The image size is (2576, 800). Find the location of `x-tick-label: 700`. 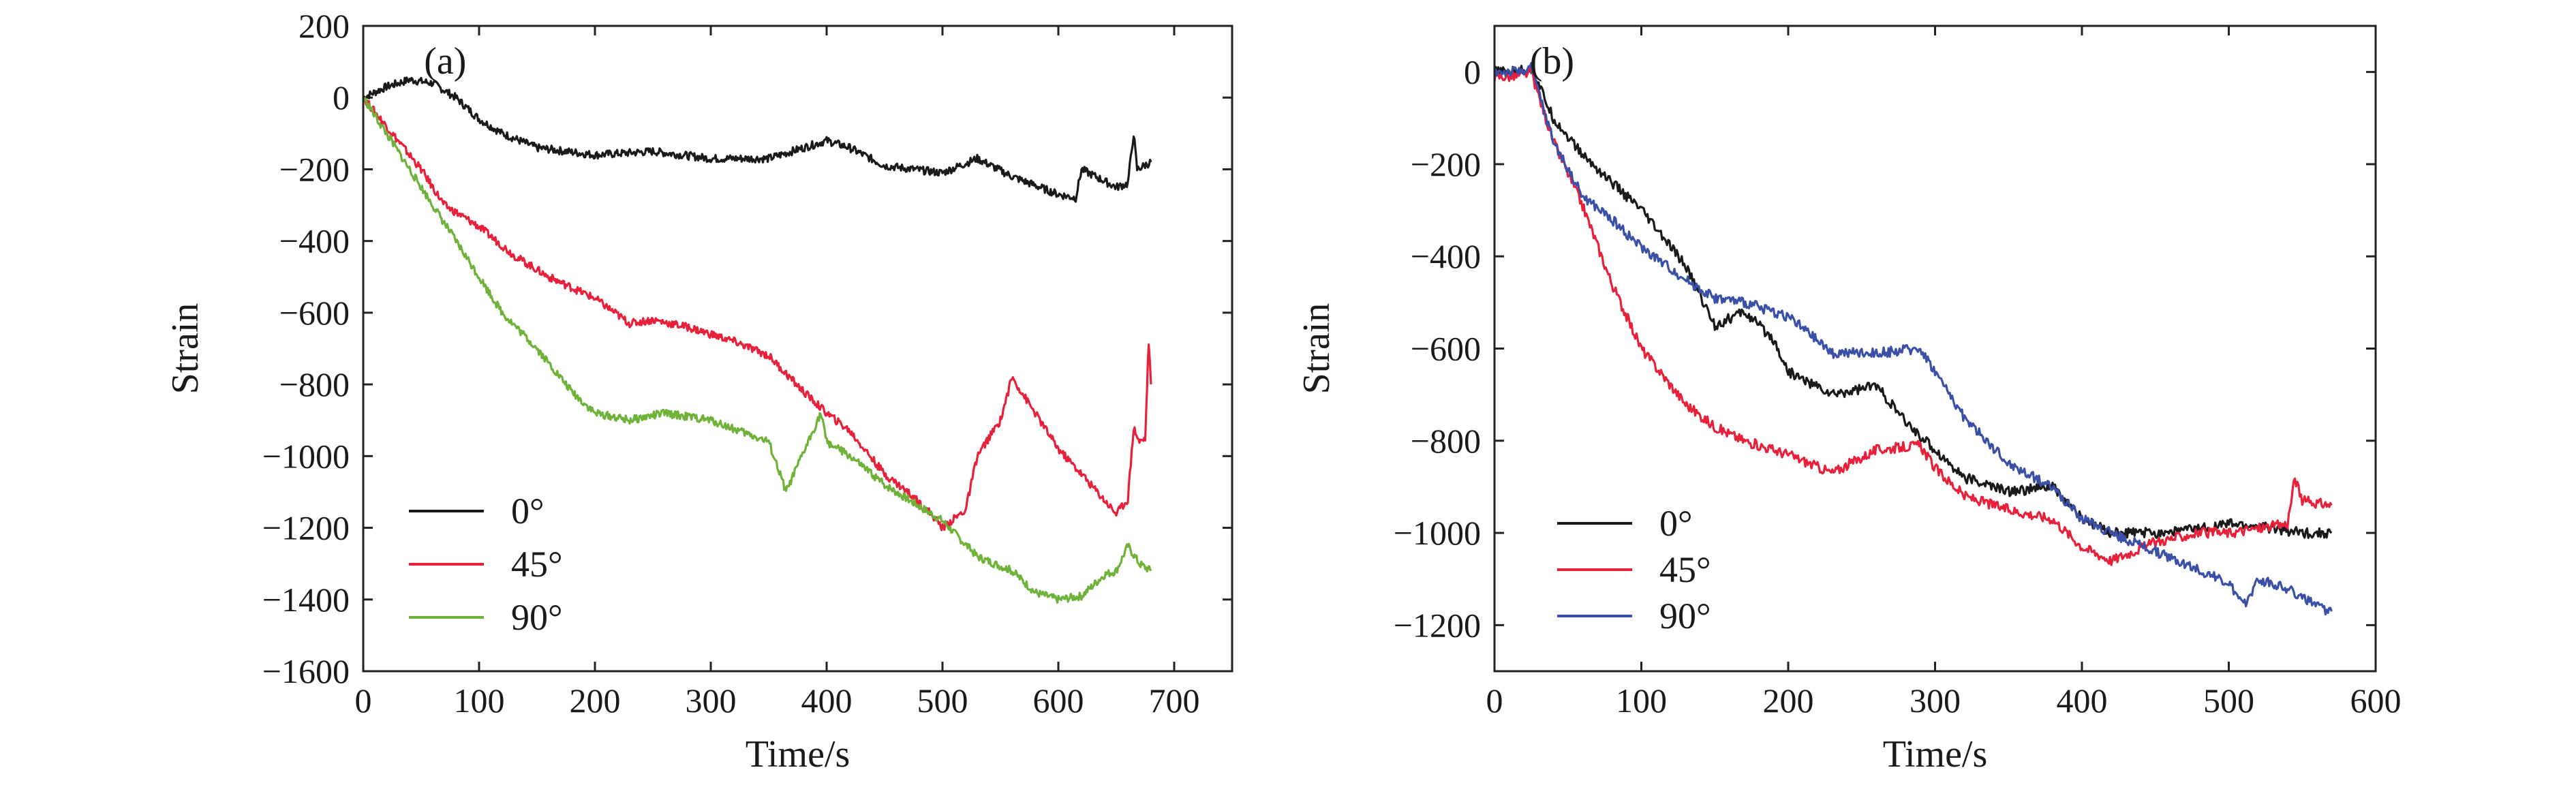

x-tick-label: 700 is located at coordinates (1174, 700).